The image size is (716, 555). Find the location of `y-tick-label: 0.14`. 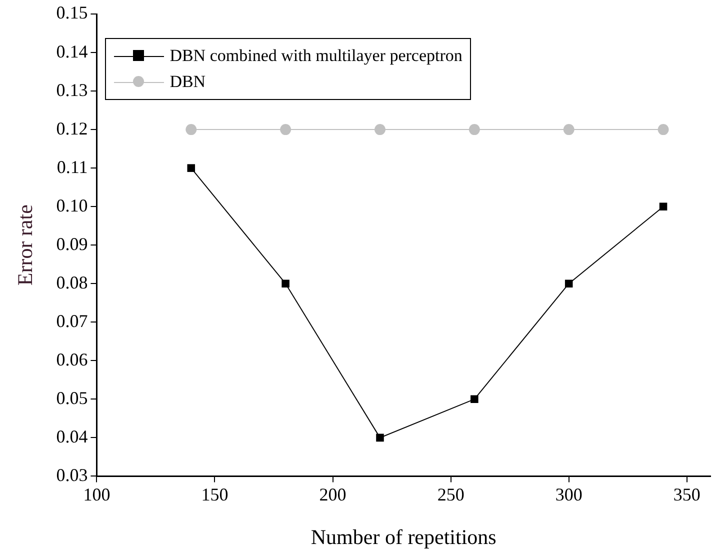

y-tick-label: 0.14 is located at coordinates (72, 51).